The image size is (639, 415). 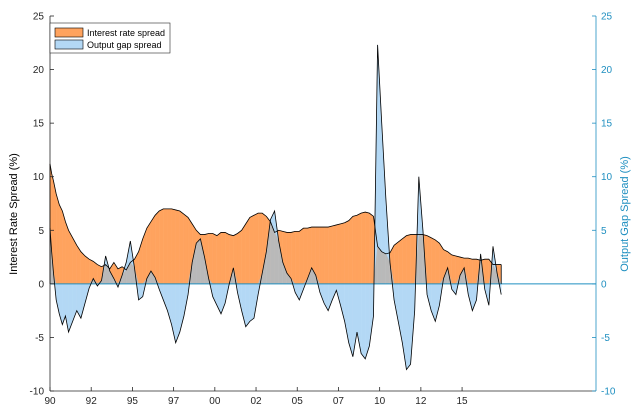 I want to click on y-axis-right-label: Output Gap Spread (%), so click(x=625, y=214).